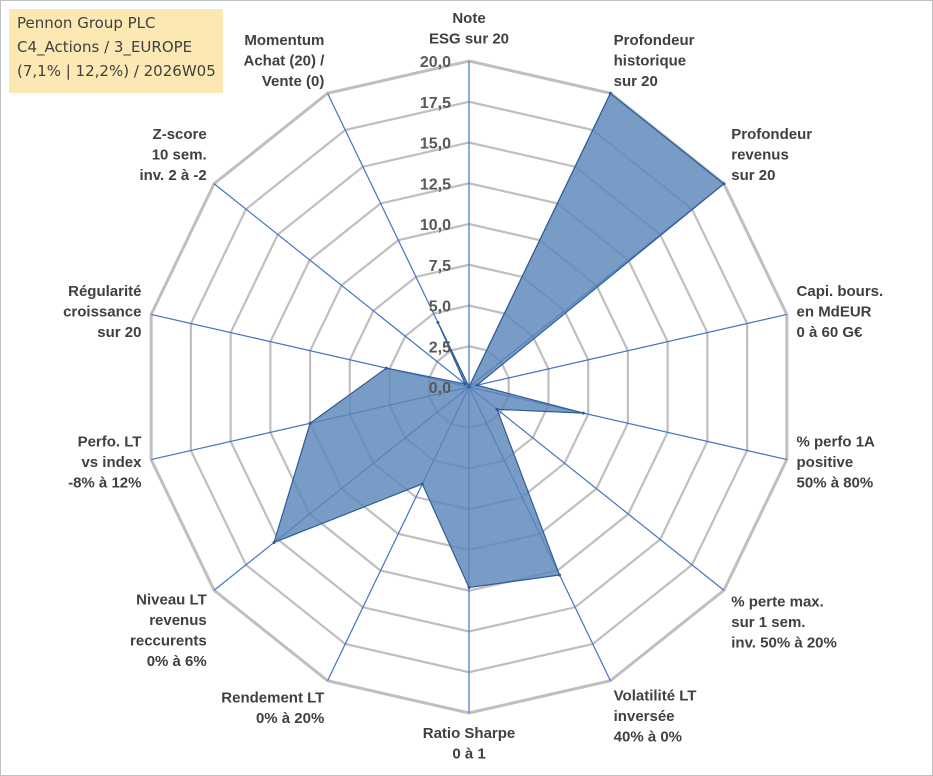 The width and height of the screenshot is (933, 776). Describe the element at coordinates (290, 718) in the screenshot. I see `axis-label-line: 0% à 20%` at that location.